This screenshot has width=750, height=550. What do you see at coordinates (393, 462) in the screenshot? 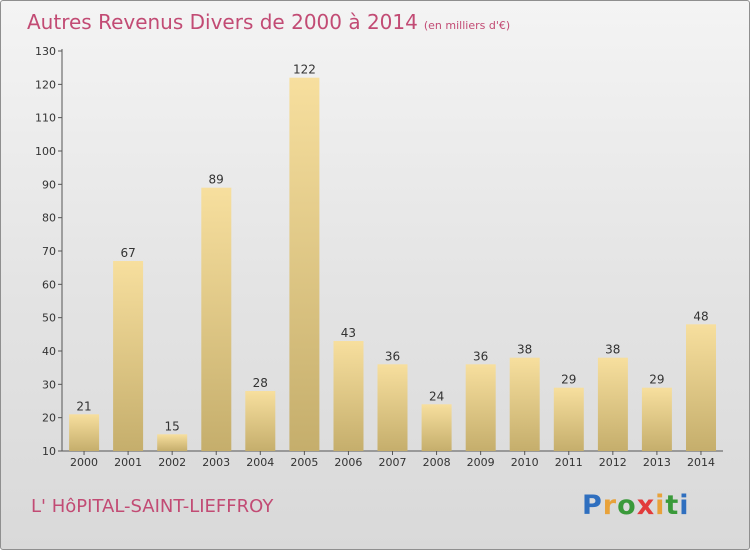
I see `x-tick-label: 2007` at bounding box center [393, 462].